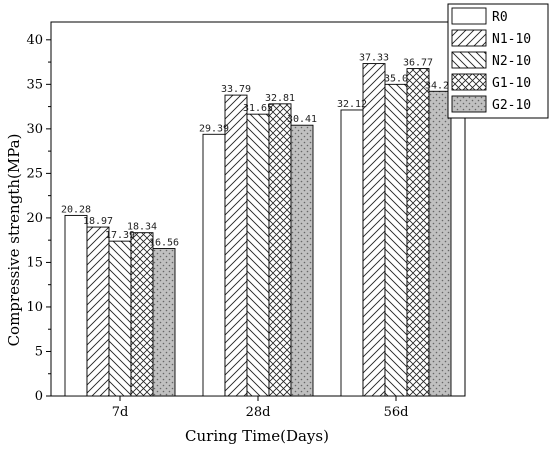 The width and height of the screenshot is (550, 453). What do you see at coordinates (120, 318) in the screenshot?
I see `bar-n2-10-7d` at bounding box center [120, 318].